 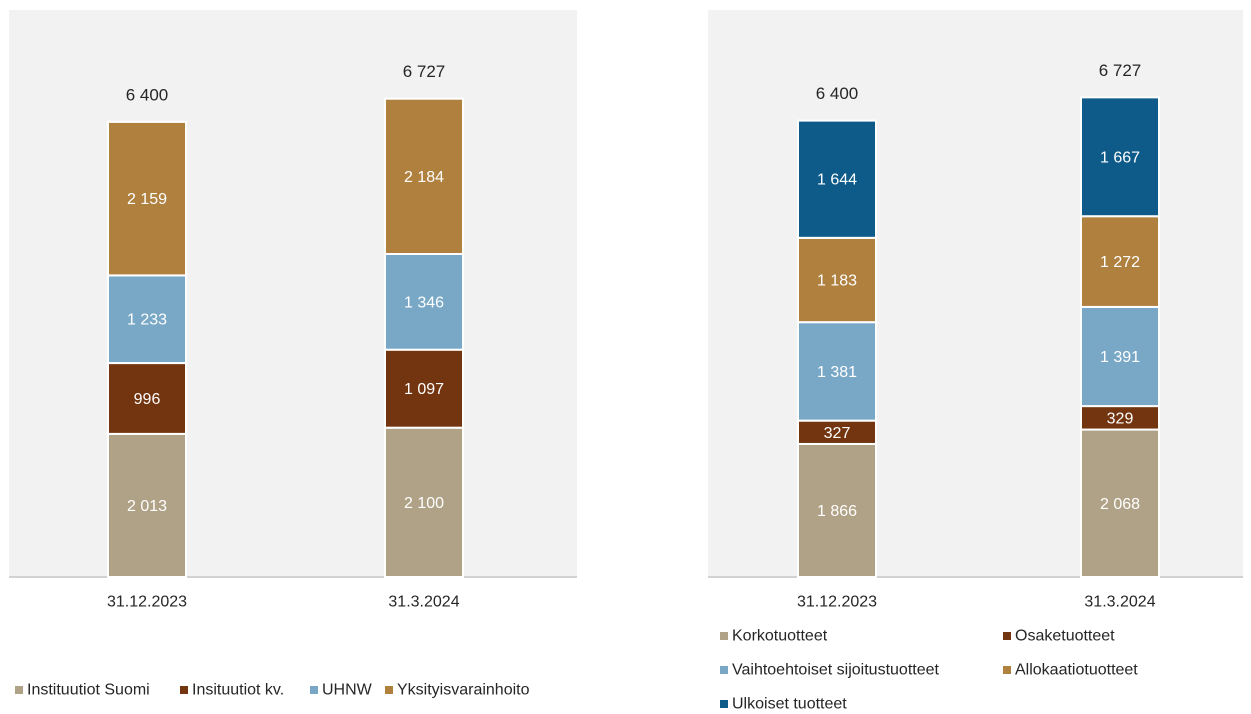 I want to click on data-label: 1 272, so click(x=1120, y=262).